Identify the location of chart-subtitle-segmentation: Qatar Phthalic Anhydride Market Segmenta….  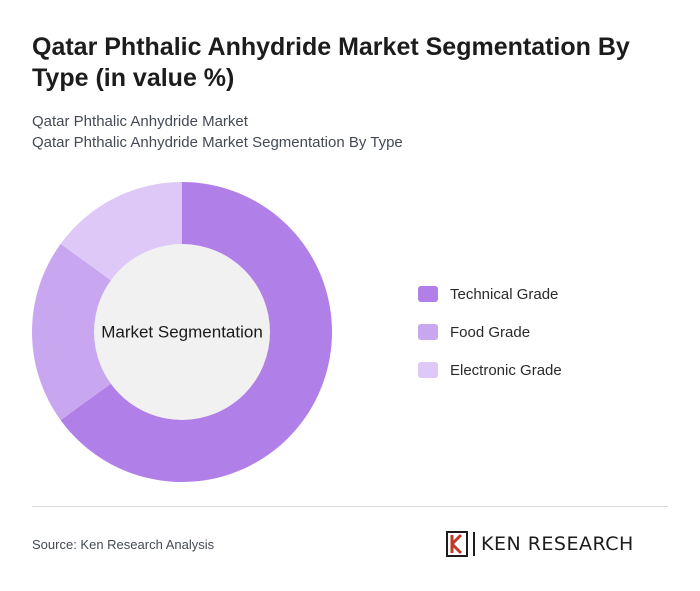
(217, 142).